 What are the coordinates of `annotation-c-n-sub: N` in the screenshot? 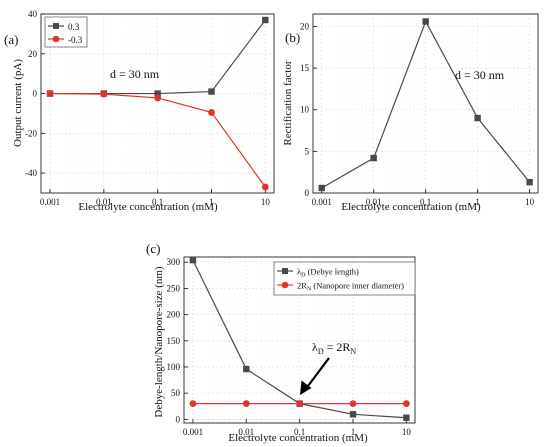 It's located at (353, 351).